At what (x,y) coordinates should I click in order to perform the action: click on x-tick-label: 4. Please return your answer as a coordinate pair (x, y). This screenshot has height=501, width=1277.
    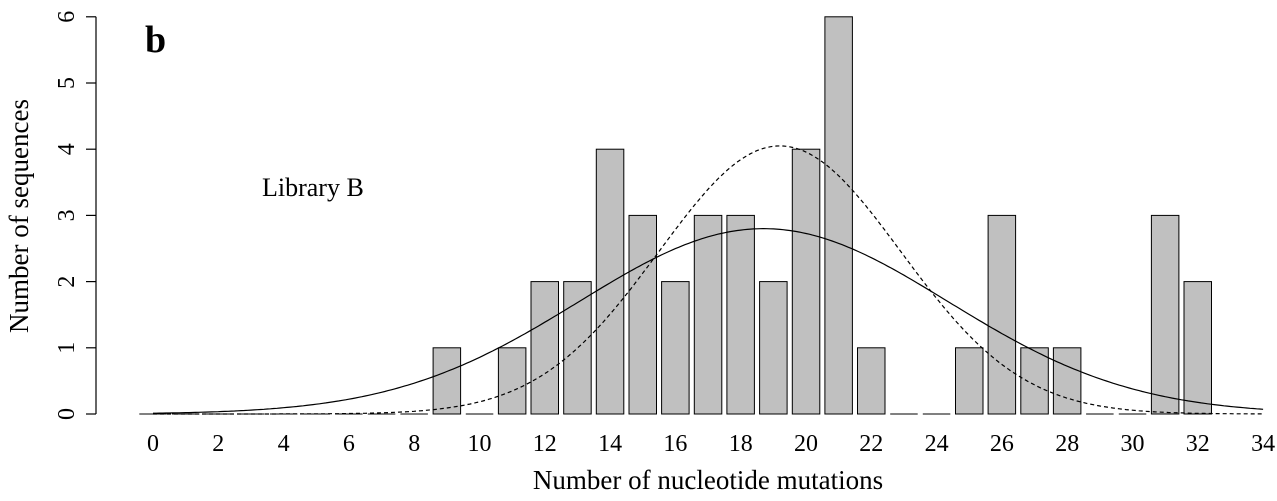
    Looking at the image, I should click on (284, 444).